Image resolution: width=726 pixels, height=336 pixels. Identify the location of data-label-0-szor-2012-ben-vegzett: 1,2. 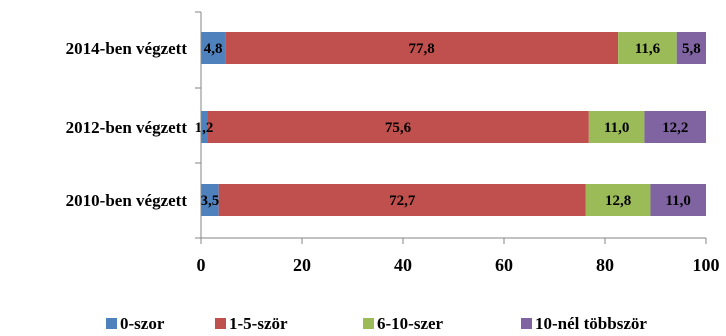
(204, 128).